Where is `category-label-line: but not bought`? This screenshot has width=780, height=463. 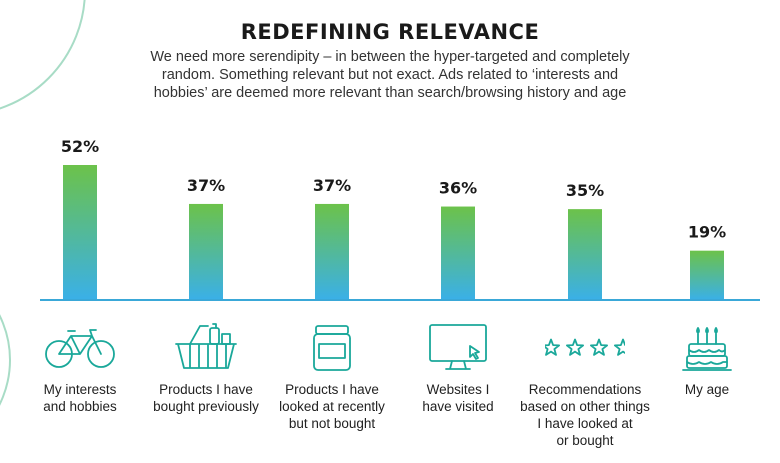
category-label-line: but not bought is located at coordinates (332, 423).